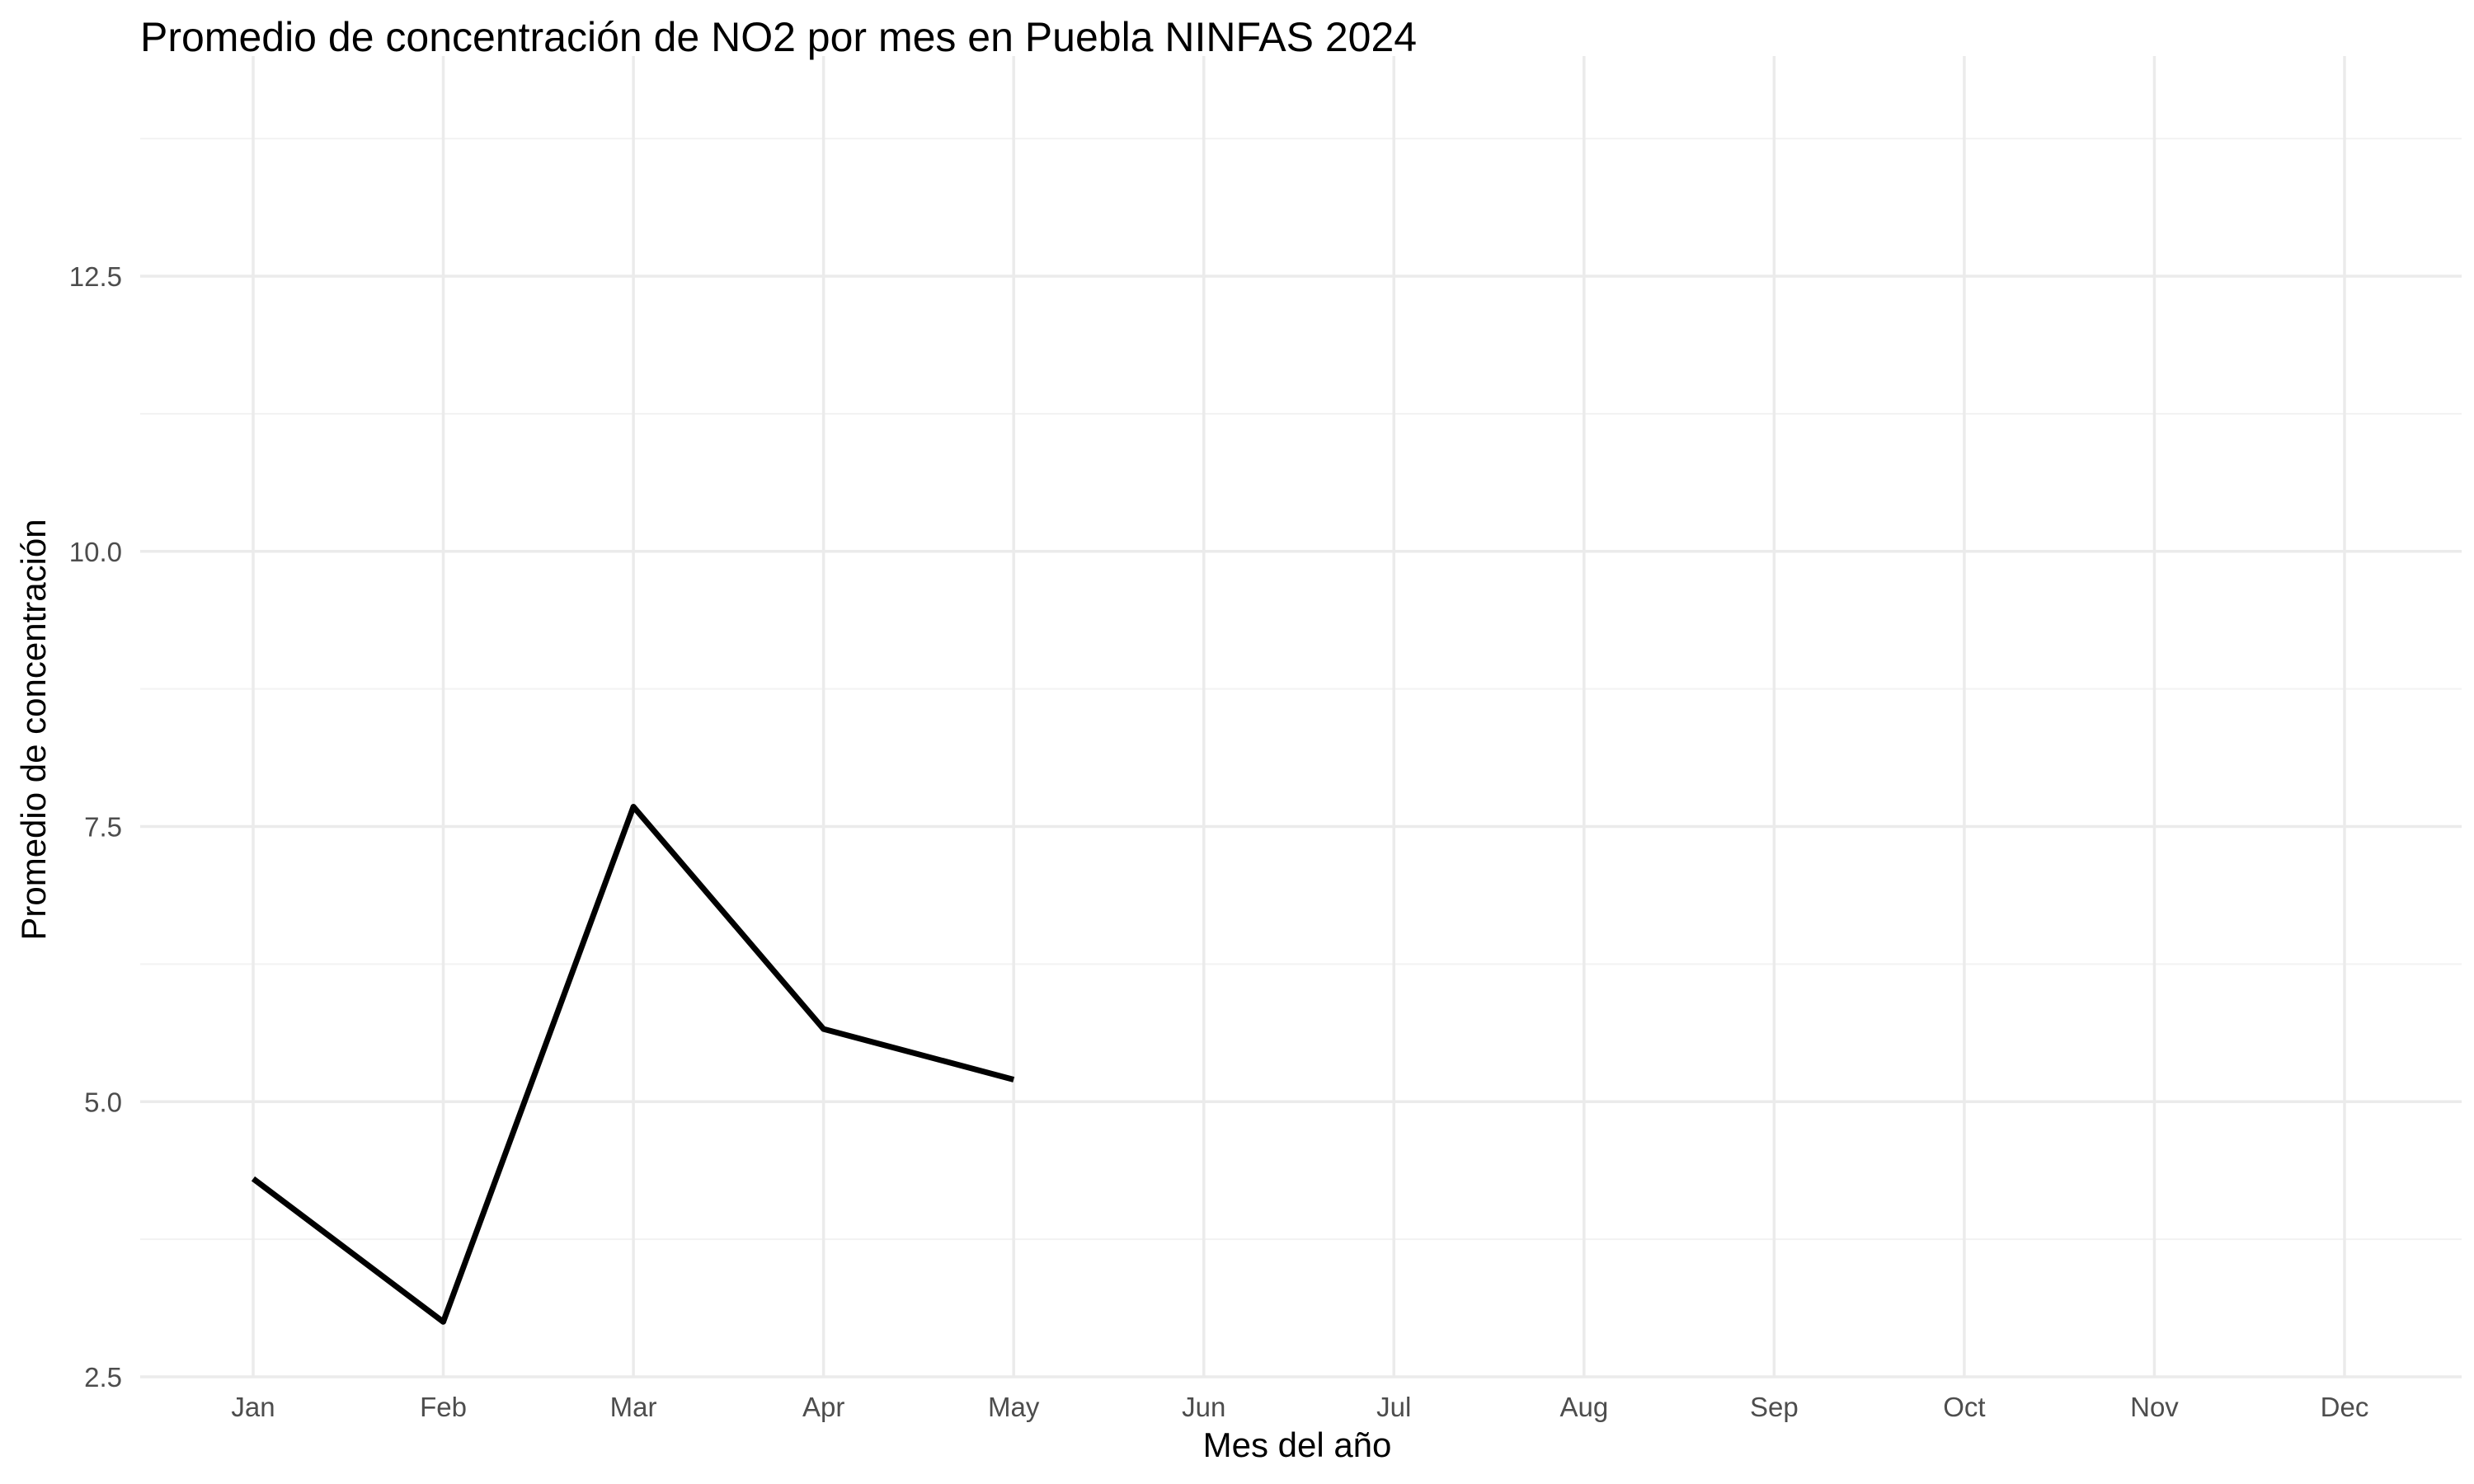 The height and width of the screenshot is (1484, 2474). I want to click on x-tick-label: Jul, so click(1393, 1407).